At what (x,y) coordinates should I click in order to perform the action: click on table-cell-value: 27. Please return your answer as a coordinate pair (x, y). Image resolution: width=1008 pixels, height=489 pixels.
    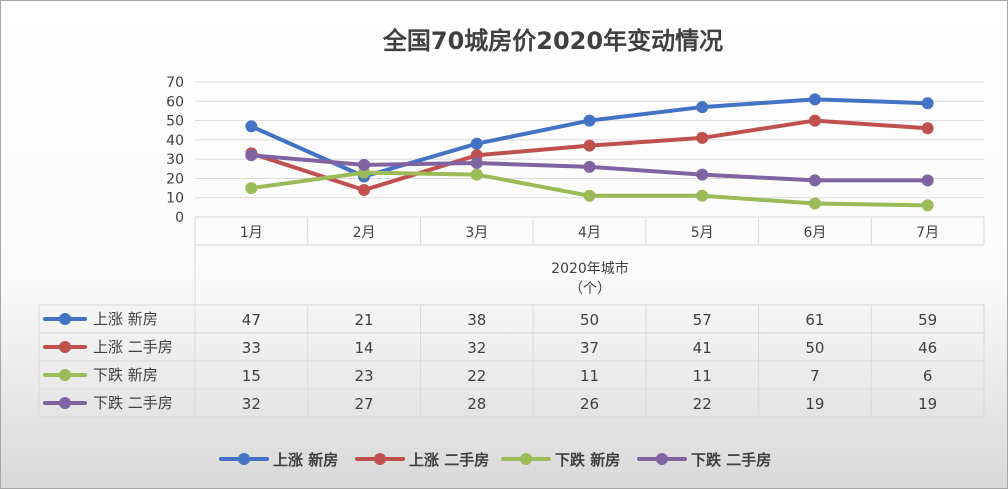
    Looking at the image, I should click on (364, 404).